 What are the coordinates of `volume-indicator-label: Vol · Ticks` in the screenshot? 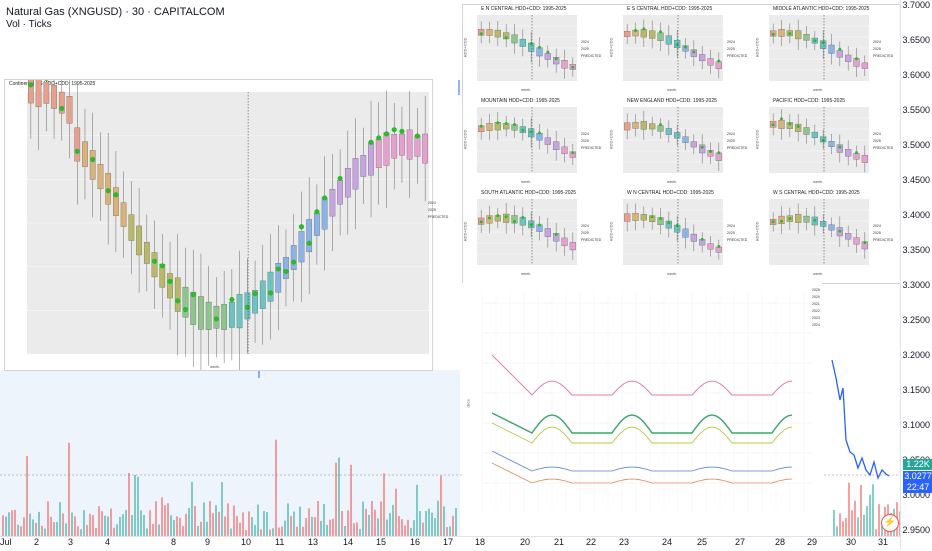 It's located at (29, 24).